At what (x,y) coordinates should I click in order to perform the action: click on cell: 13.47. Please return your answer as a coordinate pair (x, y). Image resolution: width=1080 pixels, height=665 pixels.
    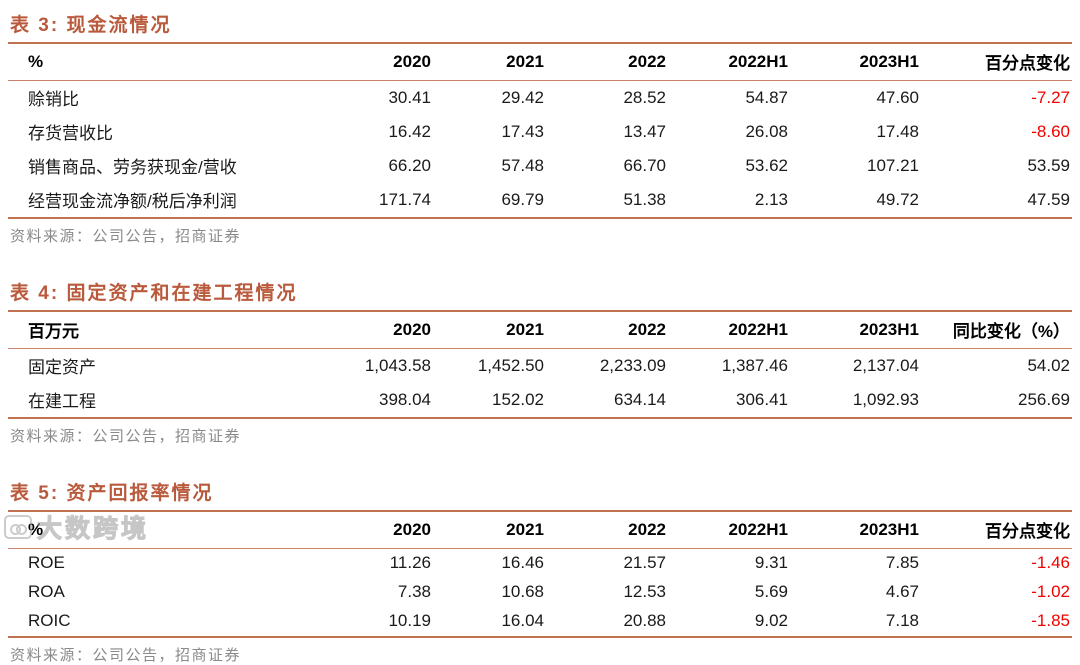
    Looking at the image, I should click on (644, 131).